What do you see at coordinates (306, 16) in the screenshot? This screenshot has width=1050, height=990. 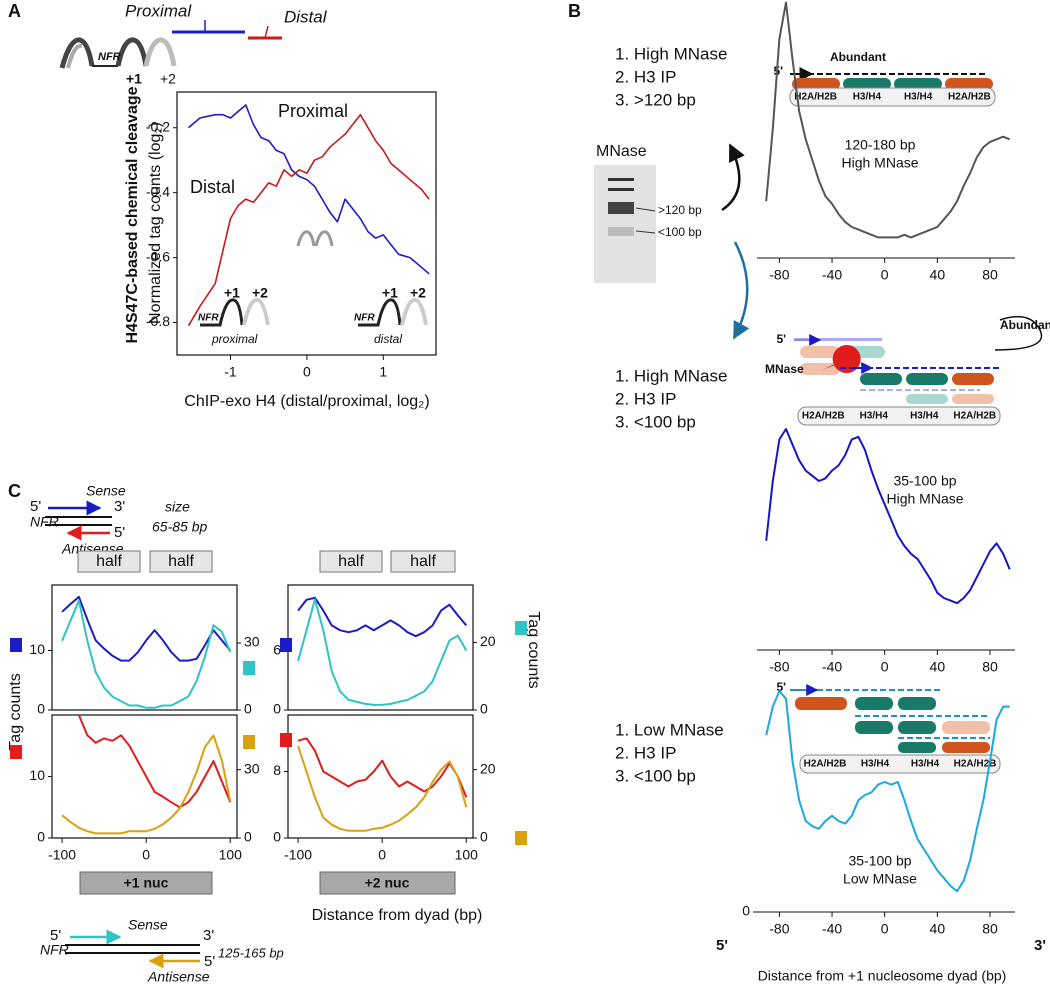 I see `diagram-label: Distal` at bounding box center [306, 16].